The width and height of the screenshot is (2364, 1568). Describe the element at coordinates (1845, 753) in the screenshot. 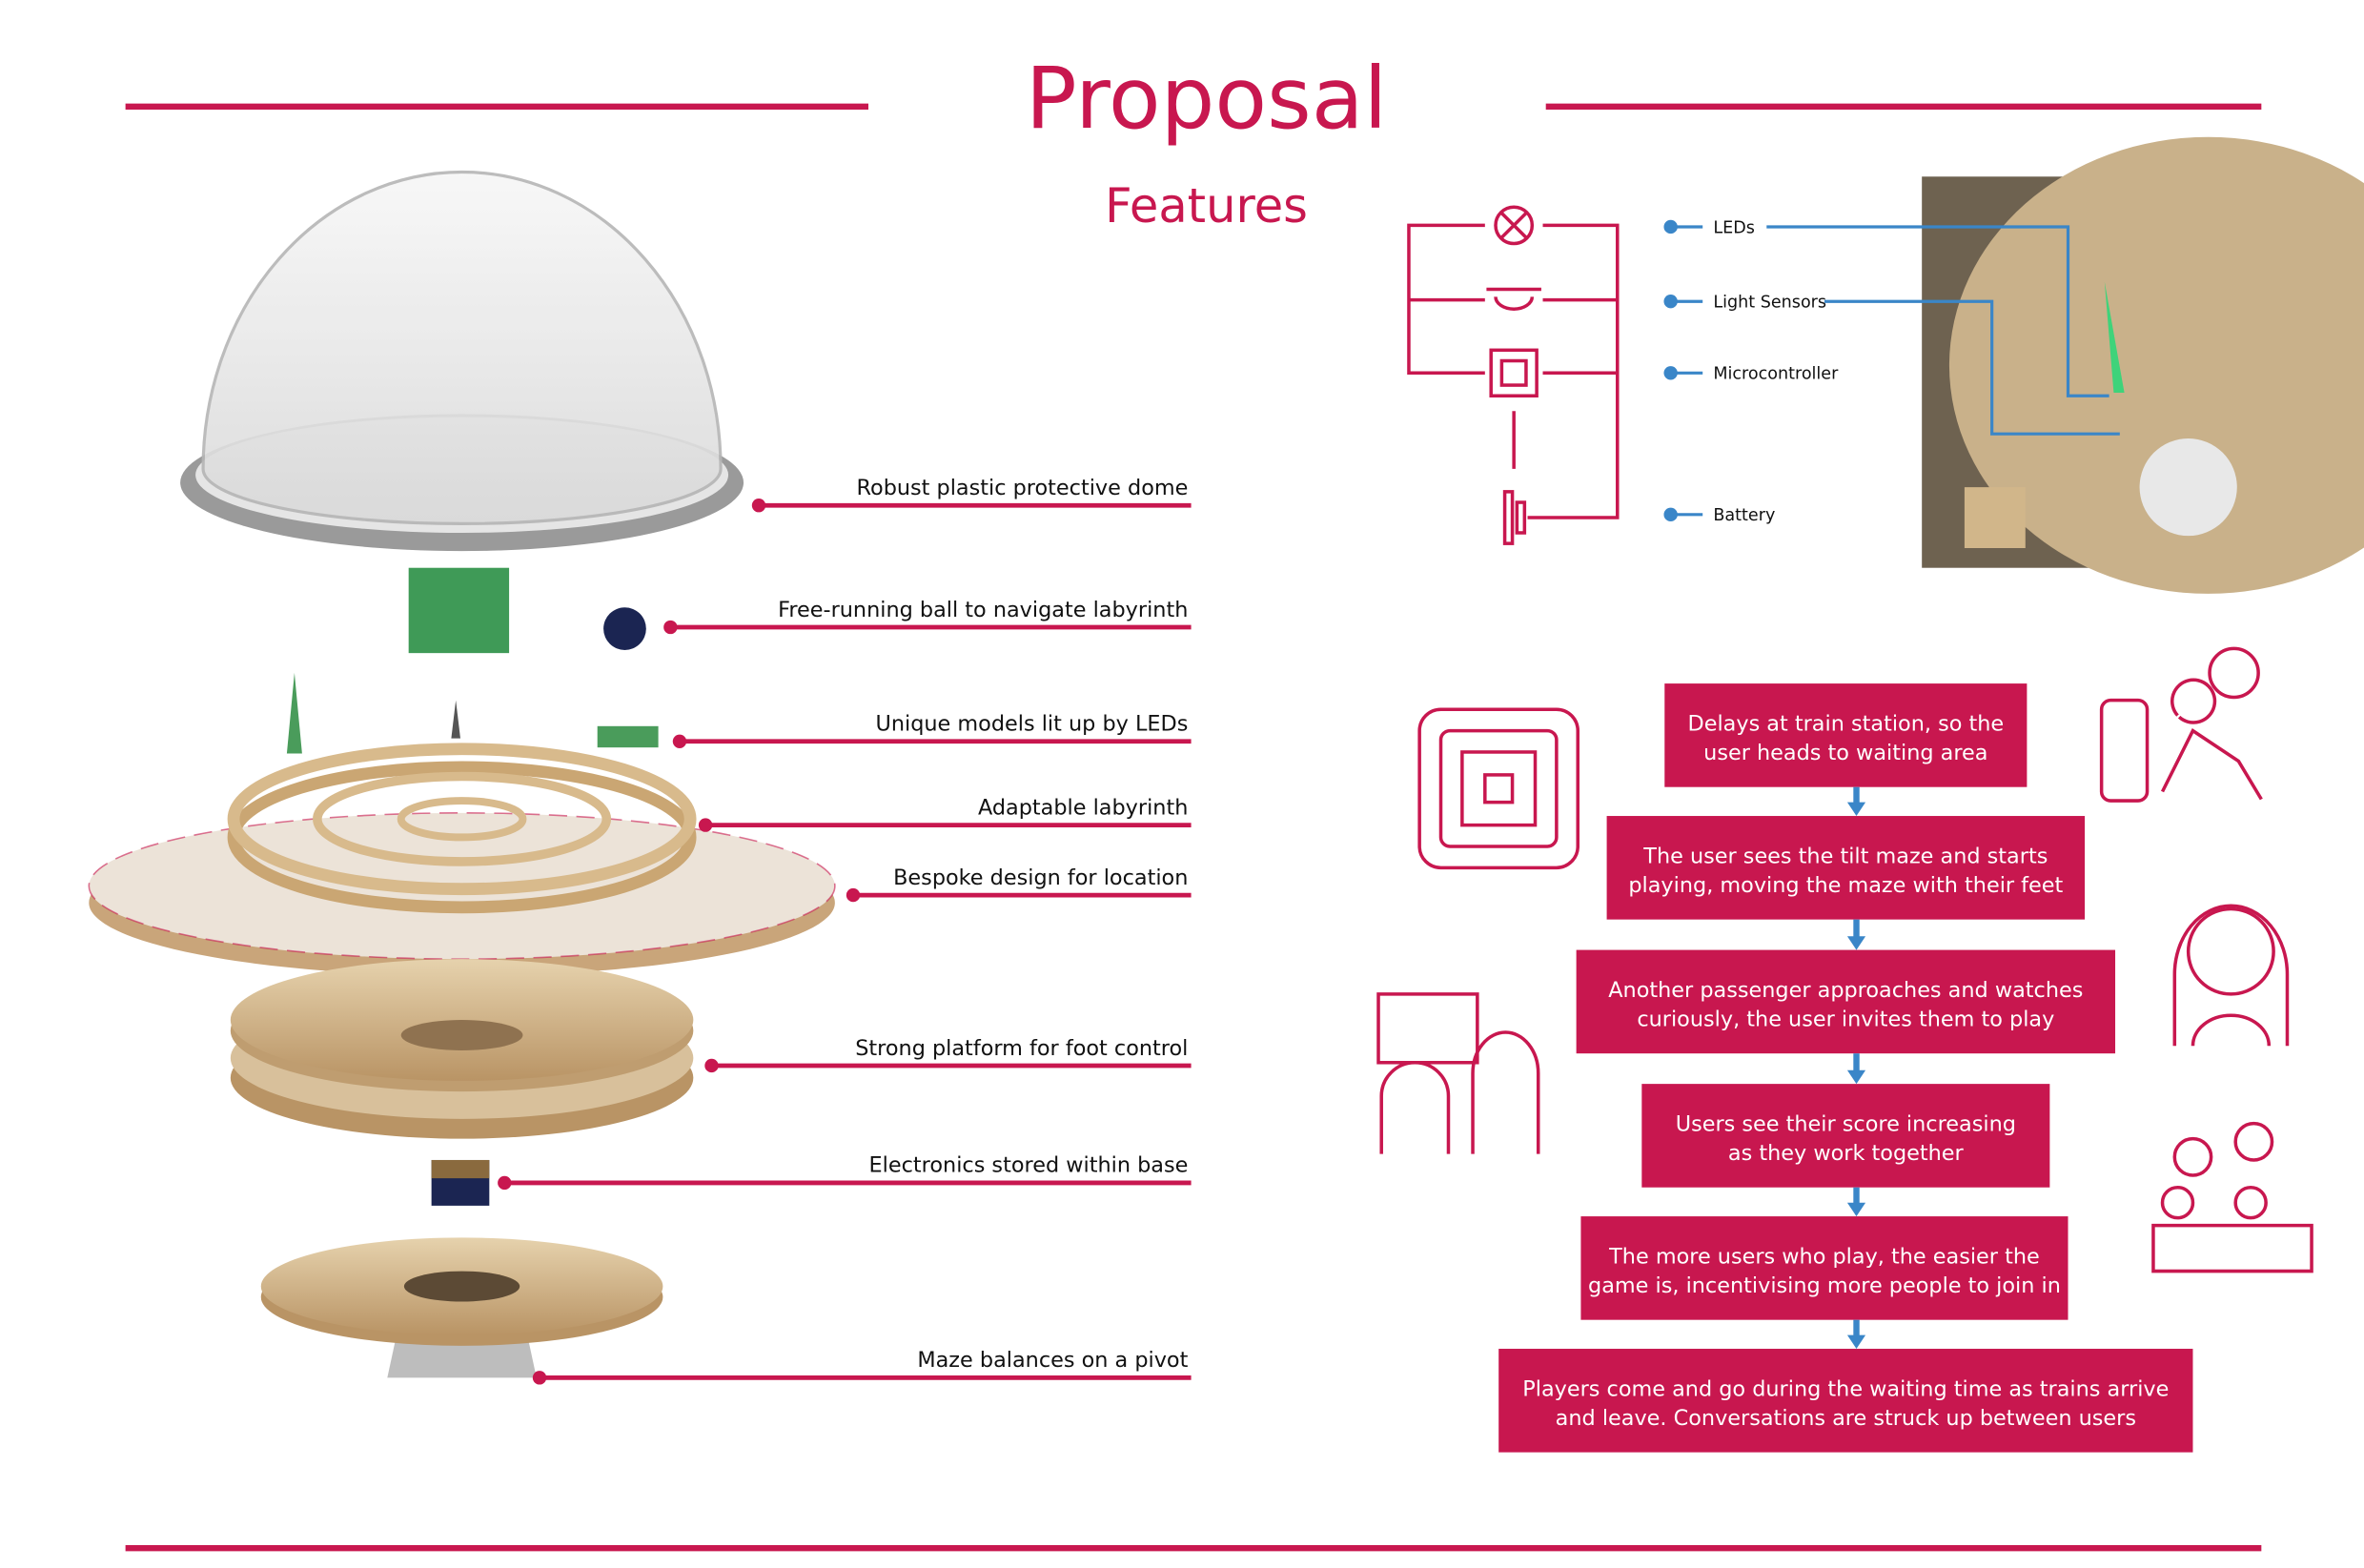

I see `flow-text: user heads to waiting area` at that location.